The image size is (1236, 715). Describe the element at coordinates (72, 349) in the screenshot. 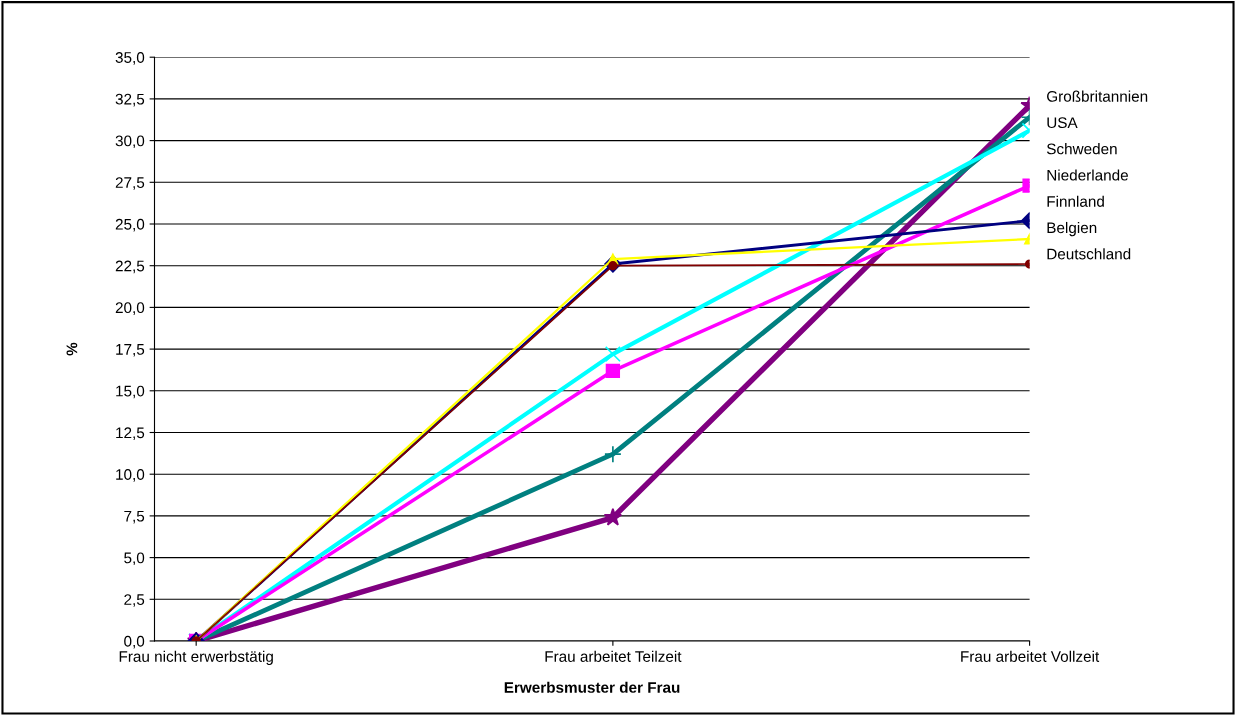

I see `y-axis-title: %` at that location.